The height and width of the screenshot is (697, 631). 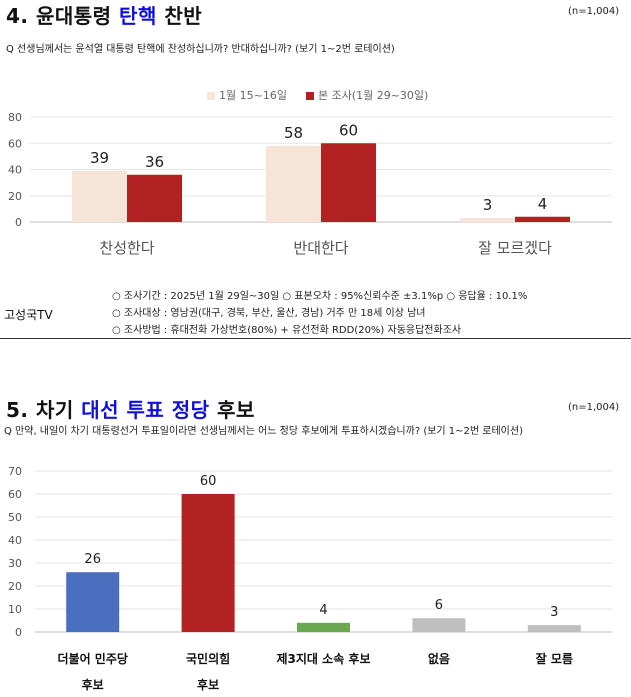 I want to click on section4-sample-size: (n=1,004), so click(x=594, y=11).